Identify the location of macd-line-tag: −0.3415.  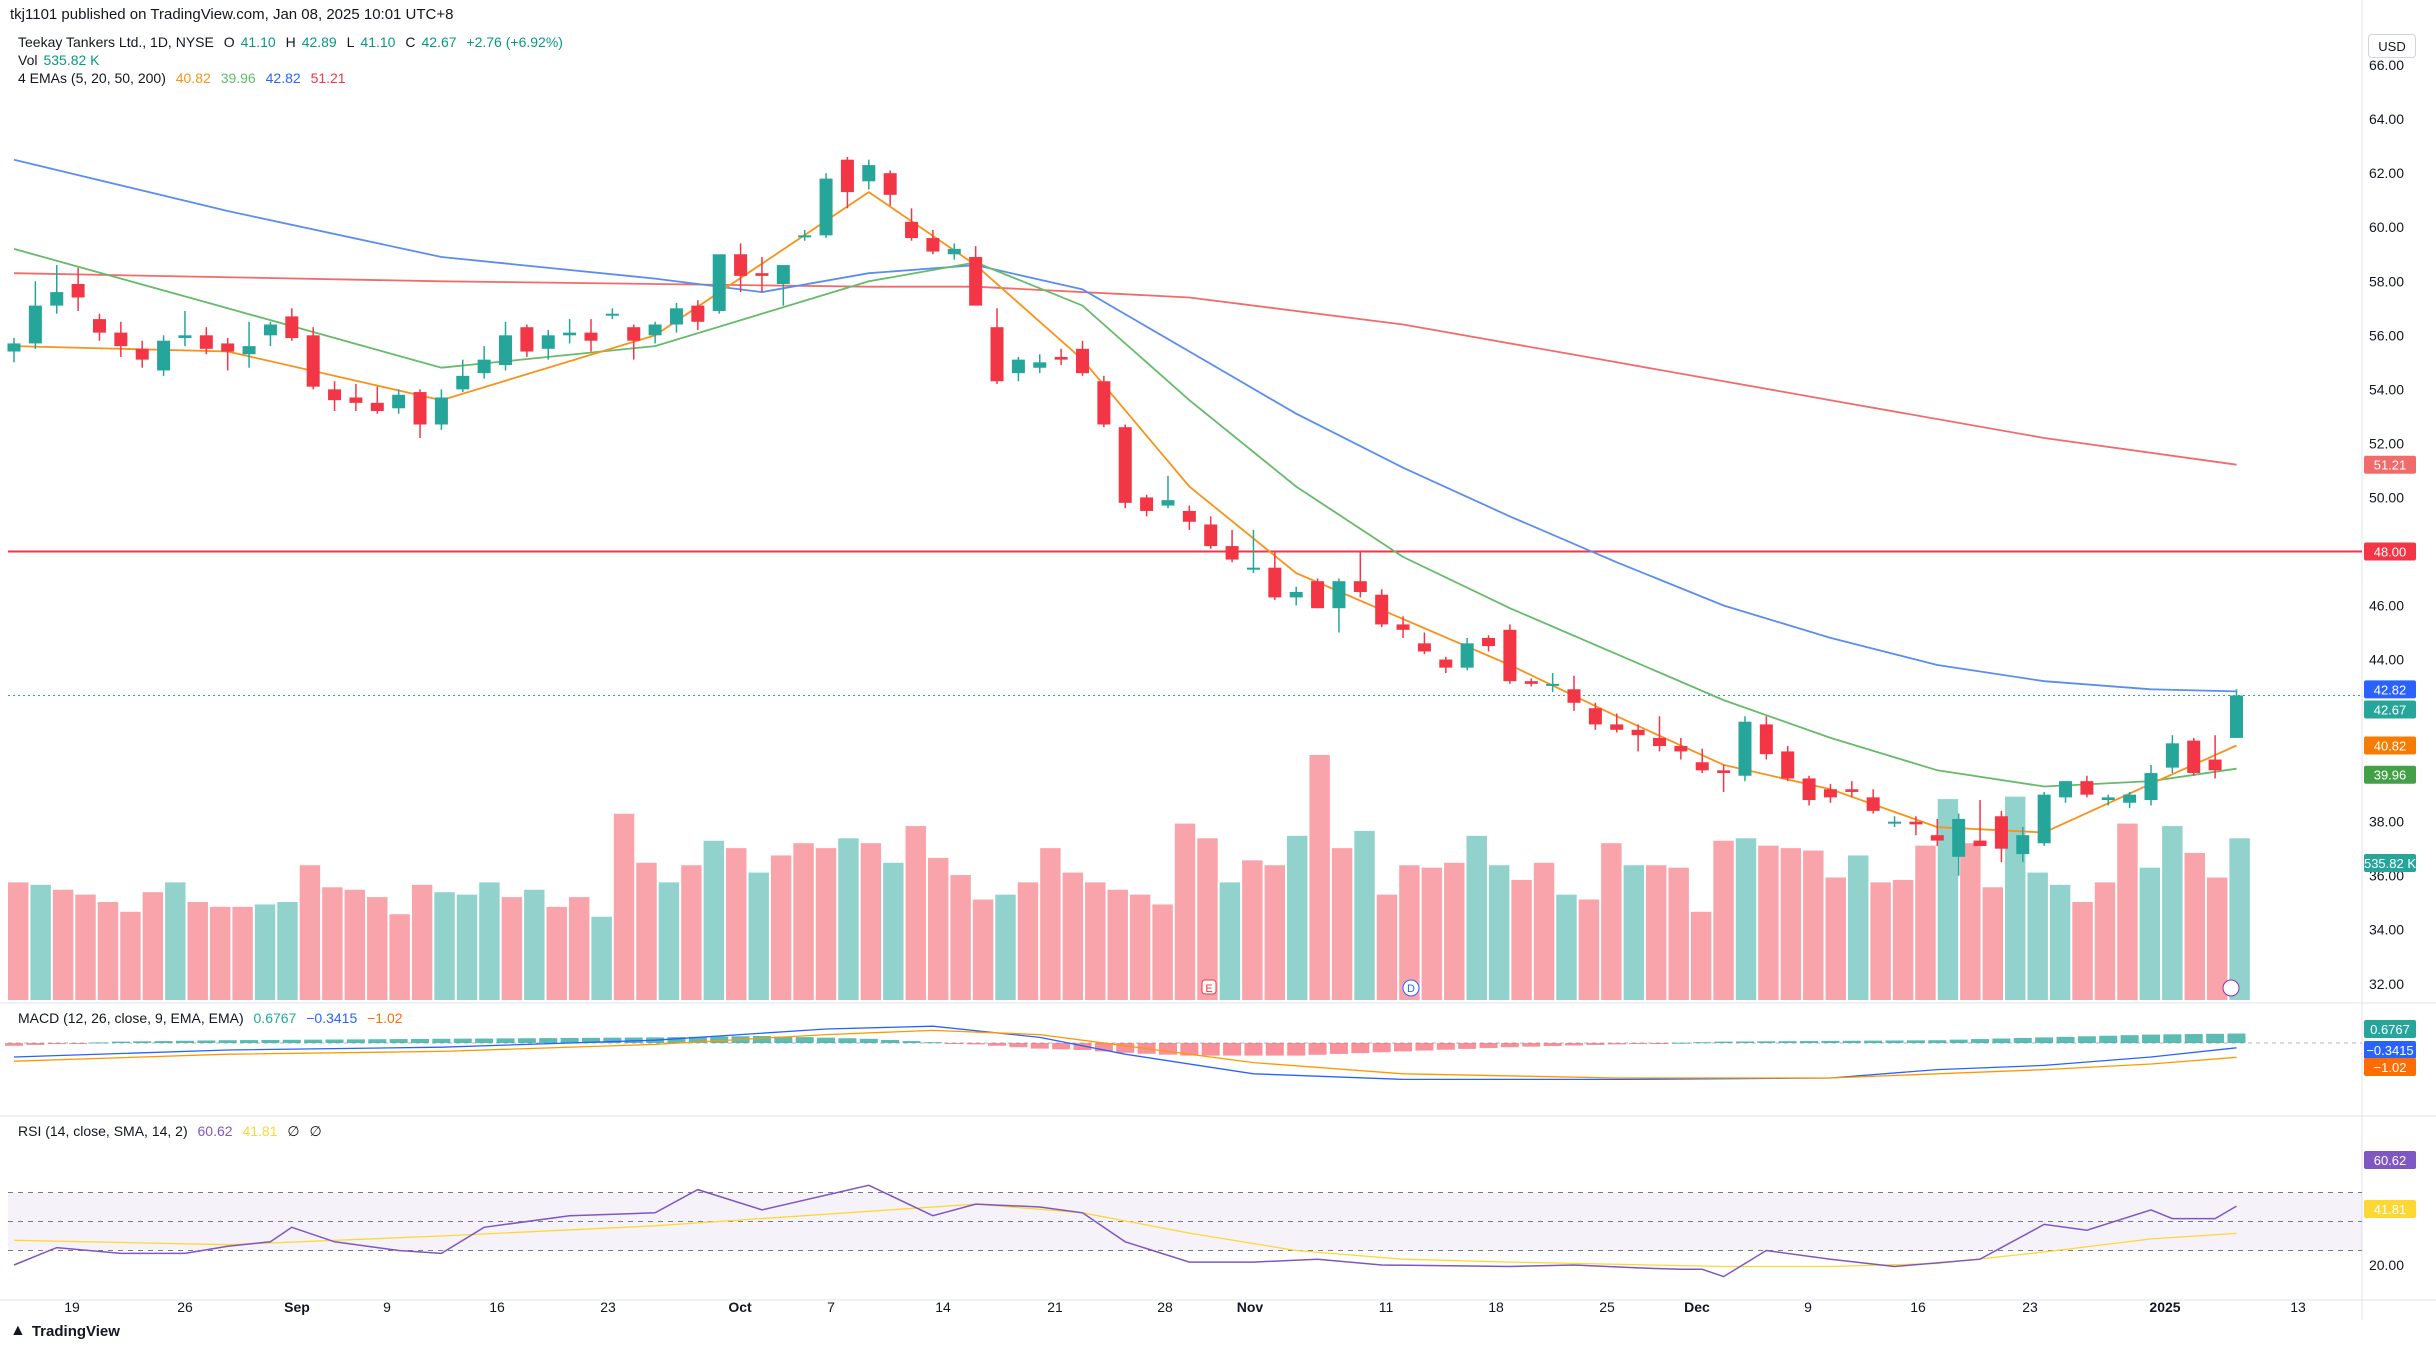
(2389, 1050).